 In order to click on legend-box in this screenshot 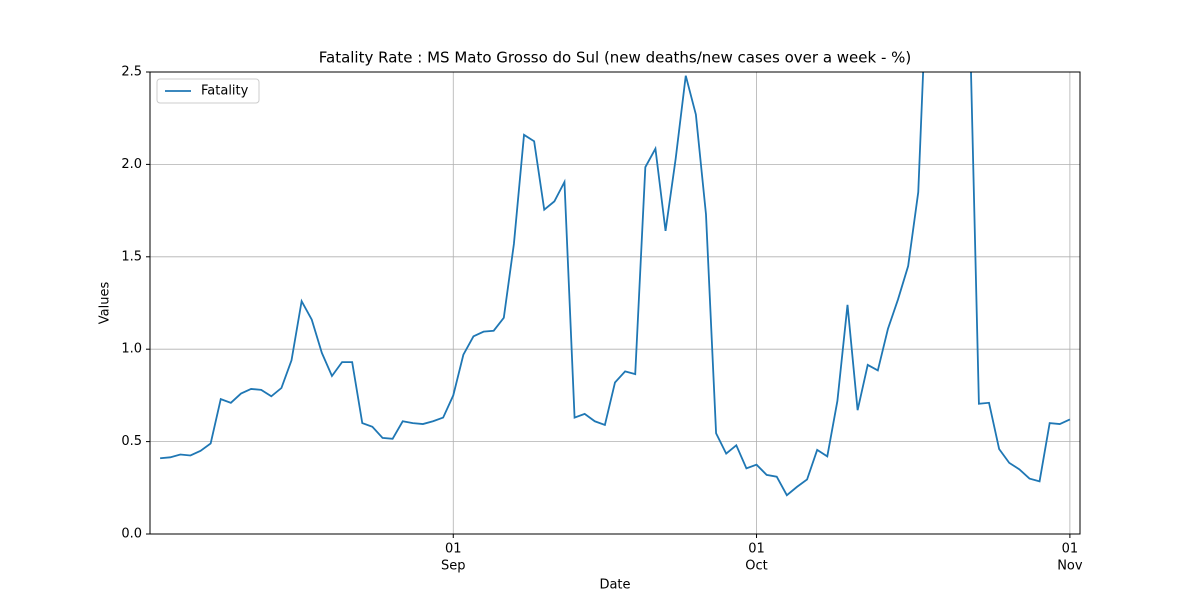, I will do `click(208, 91)`.